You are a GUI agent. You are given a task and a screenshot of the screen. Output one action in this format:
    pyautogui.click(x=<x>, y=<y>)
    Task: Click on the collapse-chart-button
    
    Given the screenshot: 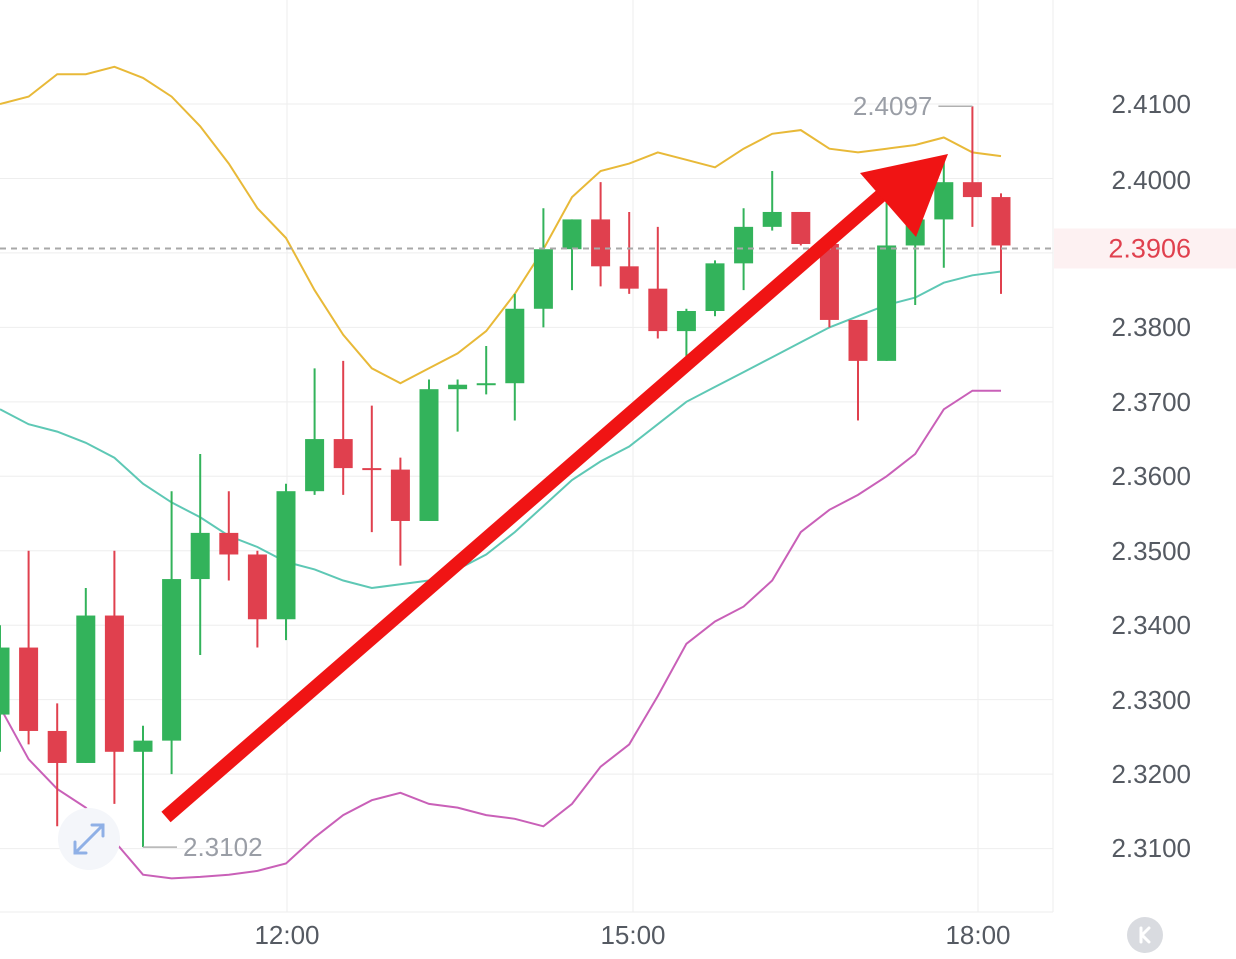 What is the action you would take?
    pyautogui.click(x=1145, y=935)
    